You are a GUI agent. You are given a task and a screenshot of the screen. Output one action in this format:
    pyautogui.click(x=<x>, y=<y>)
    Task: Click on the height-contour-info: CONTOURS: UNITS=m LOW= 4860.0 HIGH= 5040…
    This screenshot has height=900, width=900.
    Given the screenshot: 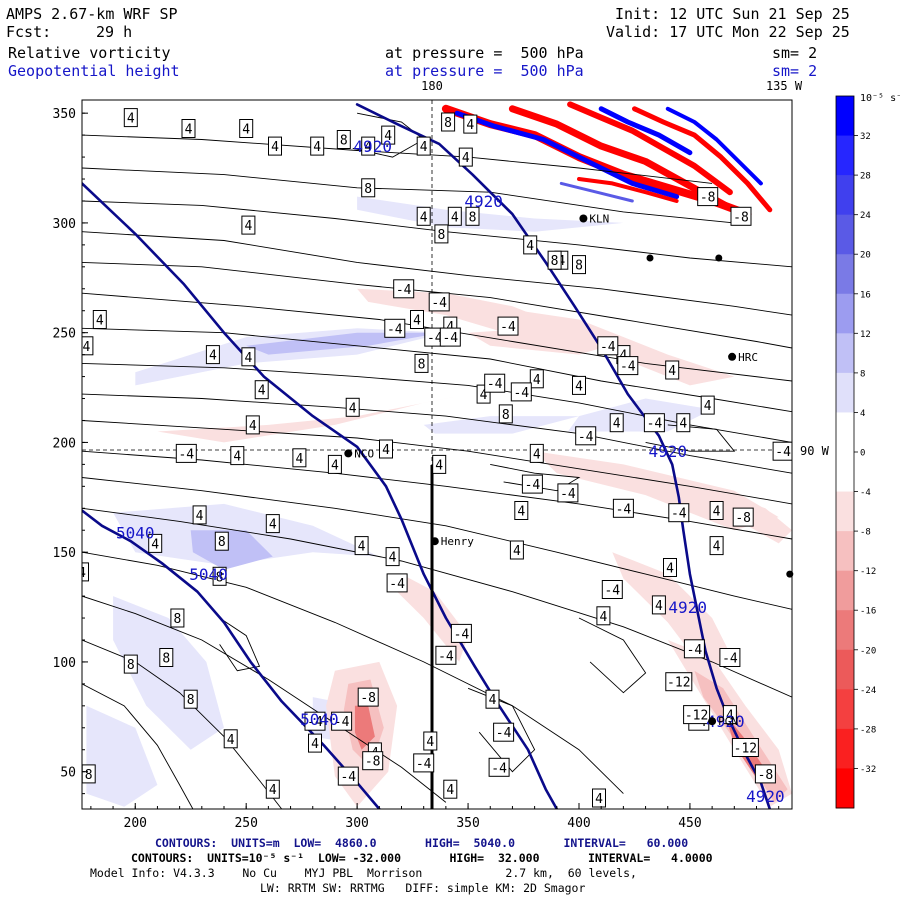 What is the action you would take?
    pyautogui.click(x=422, y=843)
    